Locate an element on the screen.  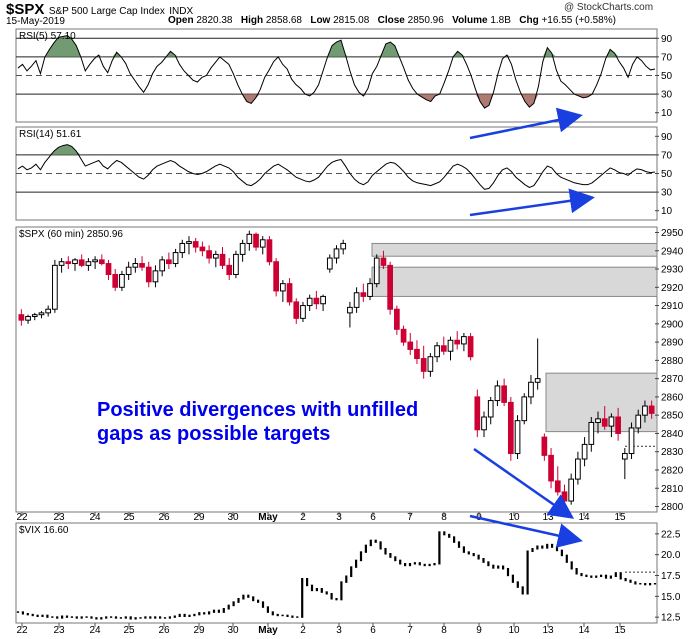
overbought-fill is located at coordinates (336, 46).